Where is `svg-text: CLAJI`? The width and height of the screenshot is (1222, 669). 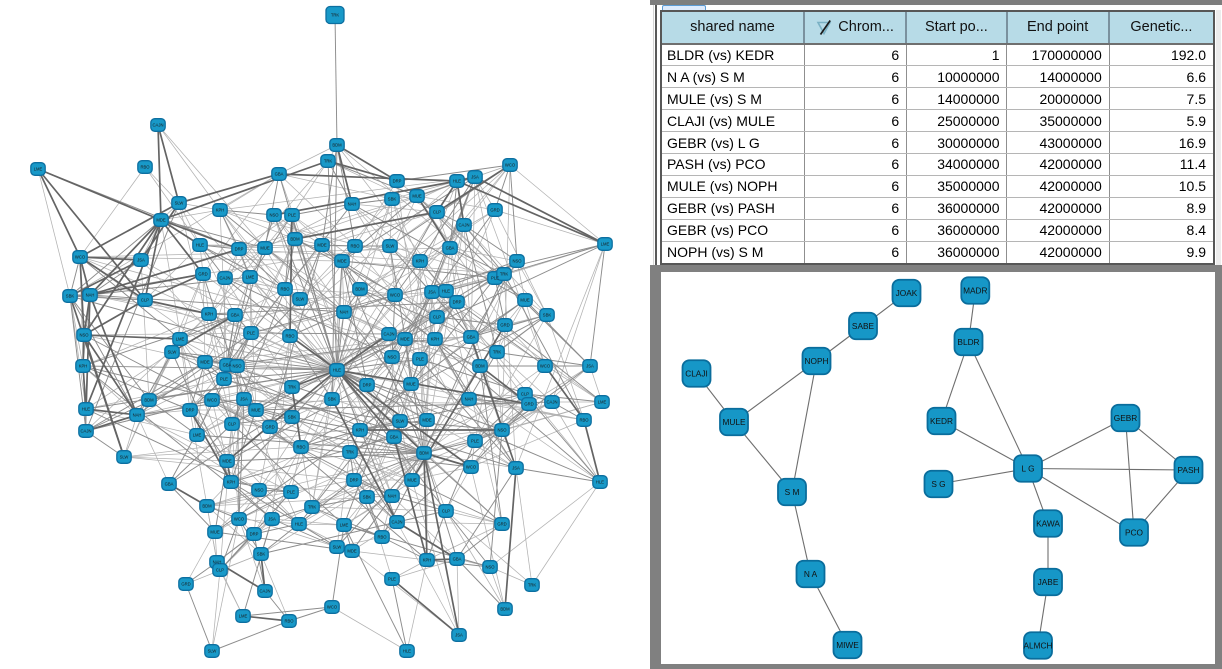
svg-text: CLAJI is located at coordinates (696, 374).